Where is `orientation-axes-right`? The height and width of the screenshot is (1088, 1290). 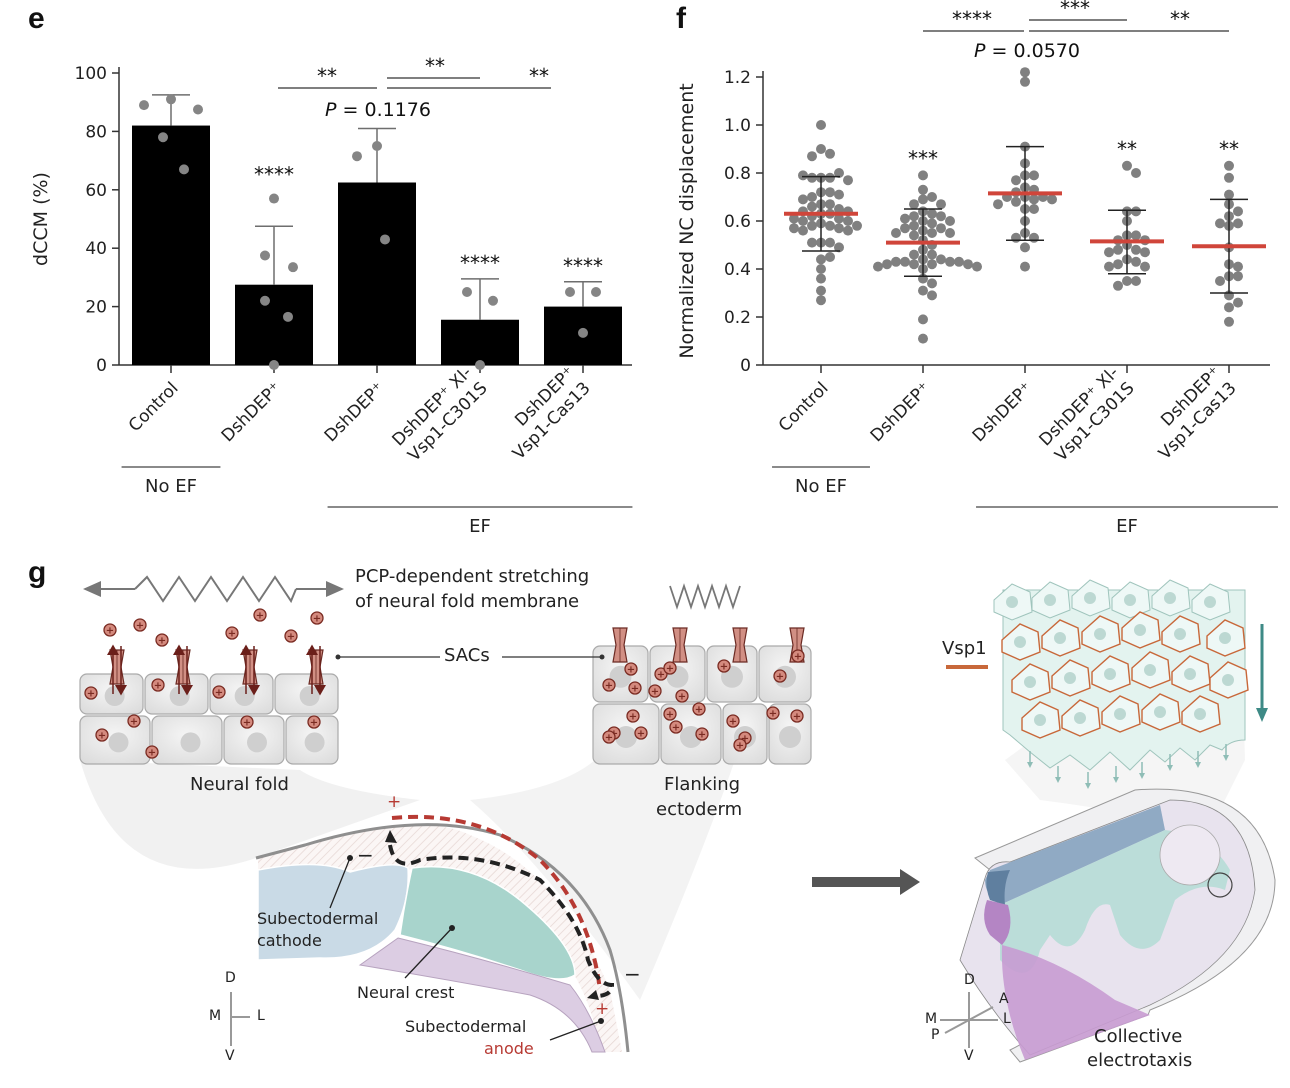
orientation-axes-right is located at coordinates (969, 1020).